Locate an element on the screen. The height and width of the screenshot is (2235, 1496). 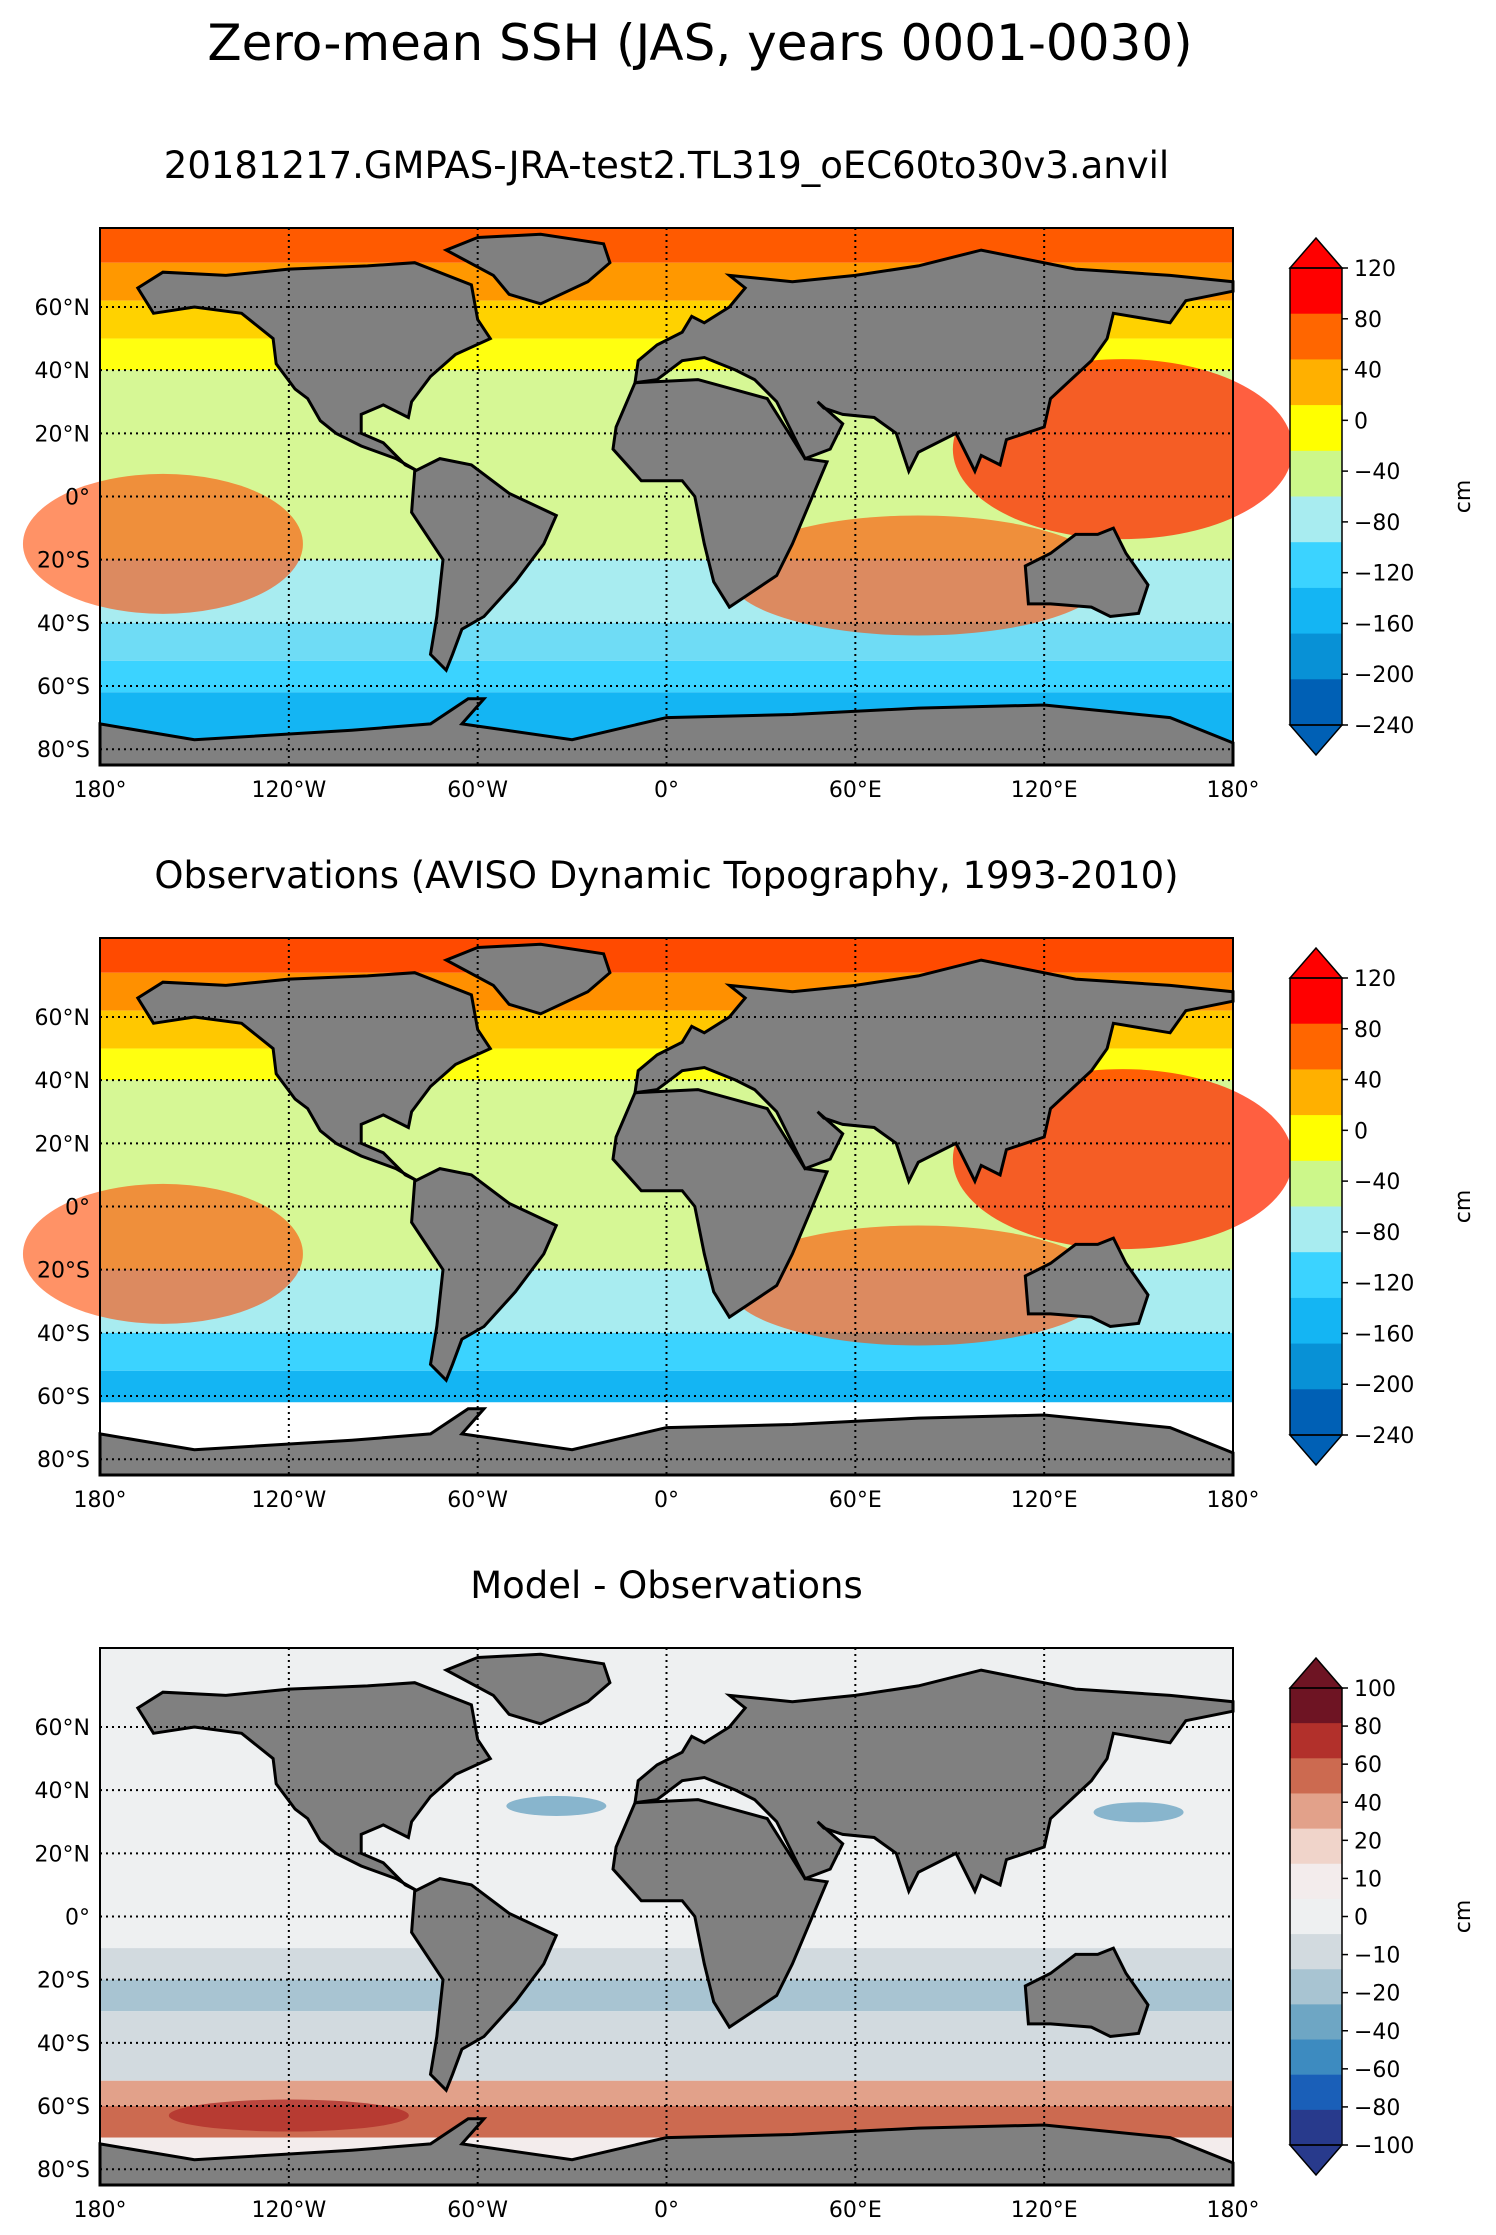
colorbar-tick-label: 60 is located at coordinates (1368, 1765).